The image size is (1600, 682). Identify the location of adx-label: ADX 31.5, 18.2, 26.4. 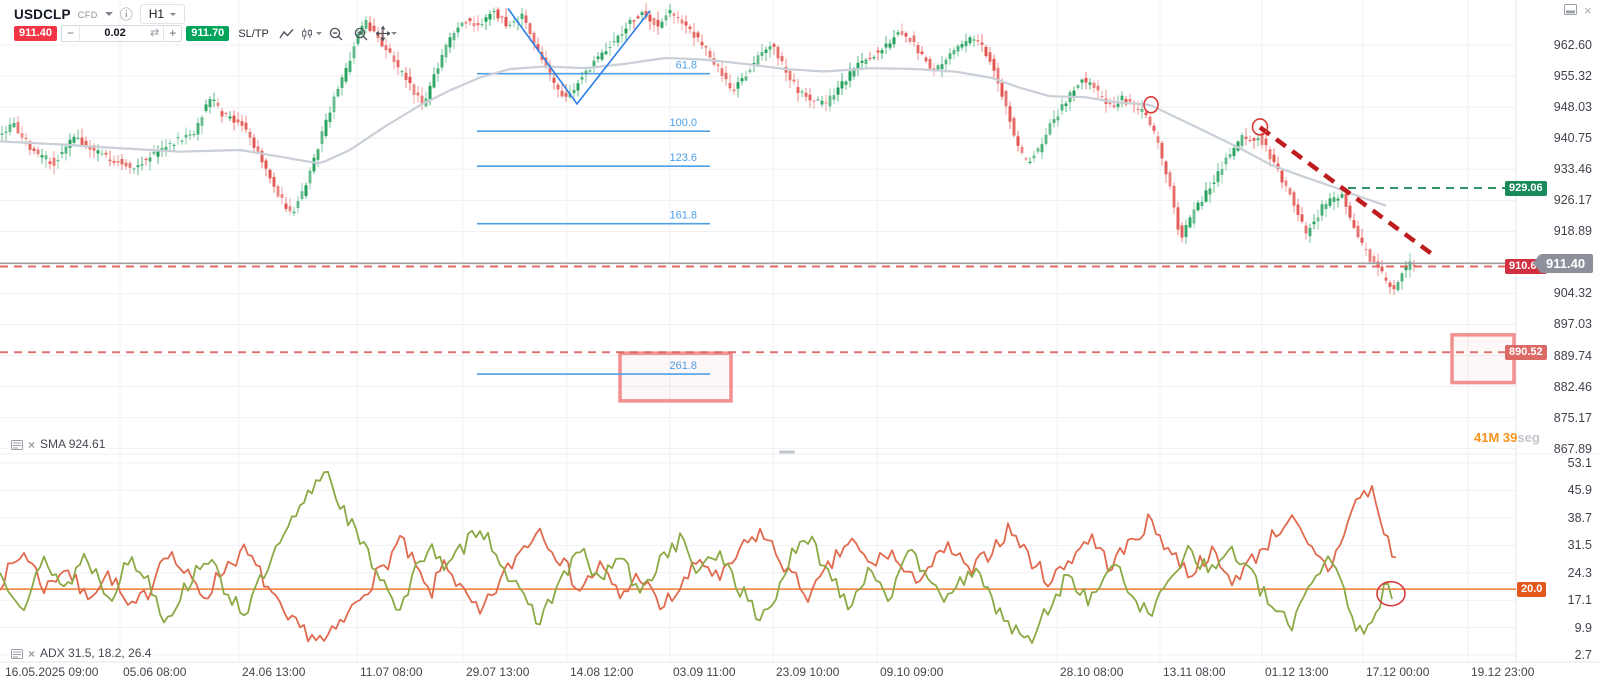
(96, 653).